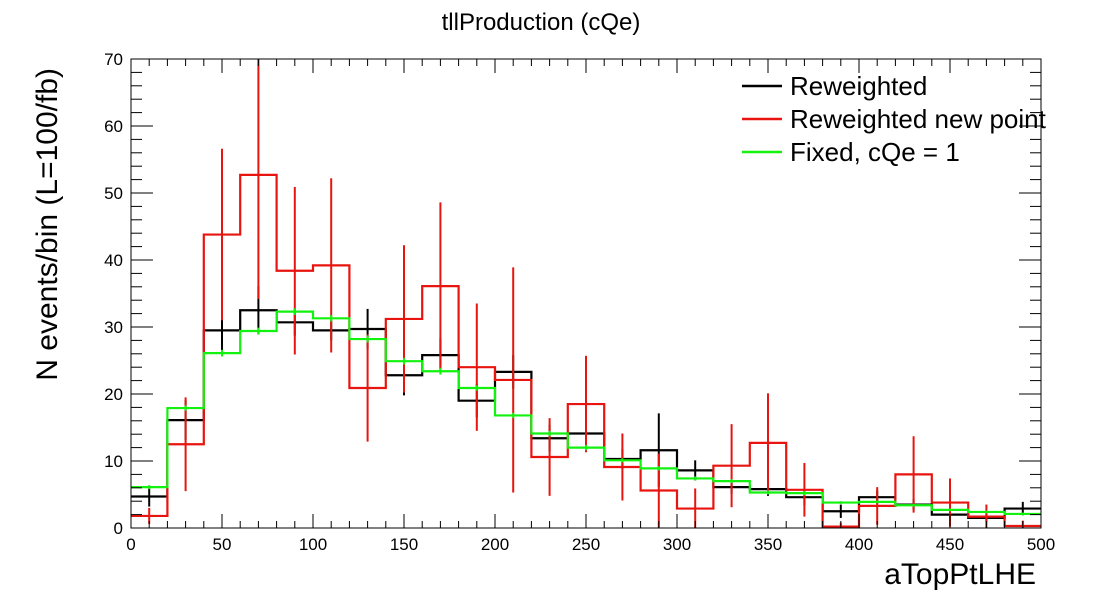 This screenshot has height=605, width=1096. I want to click on x-tick-label: 150, so click(404, 544).